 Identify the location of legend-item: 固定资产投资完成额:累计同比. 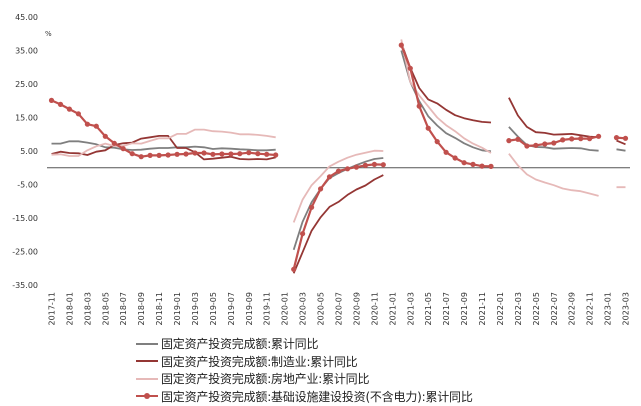
(356, 344).